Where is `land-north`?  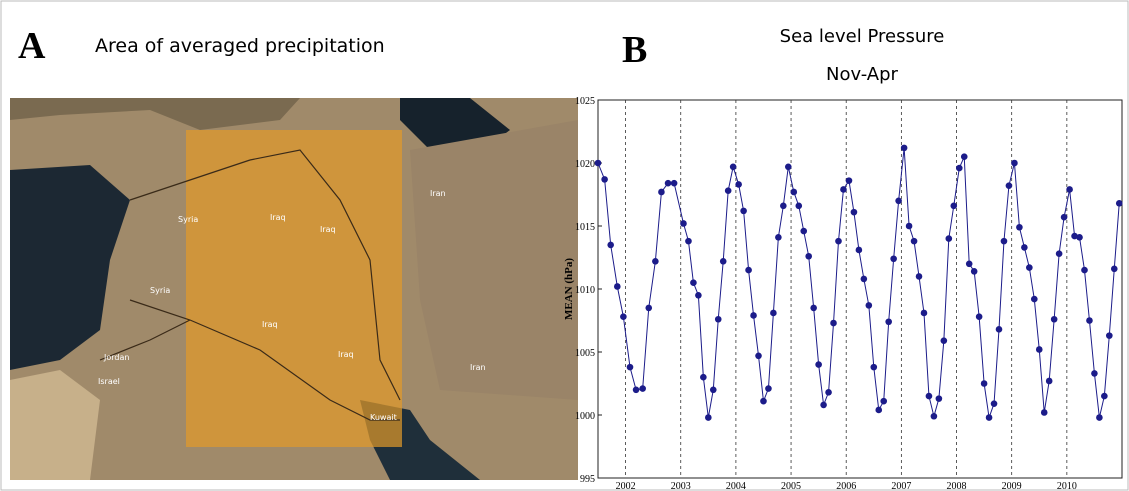 land-north is located at coordinates (155, 114).